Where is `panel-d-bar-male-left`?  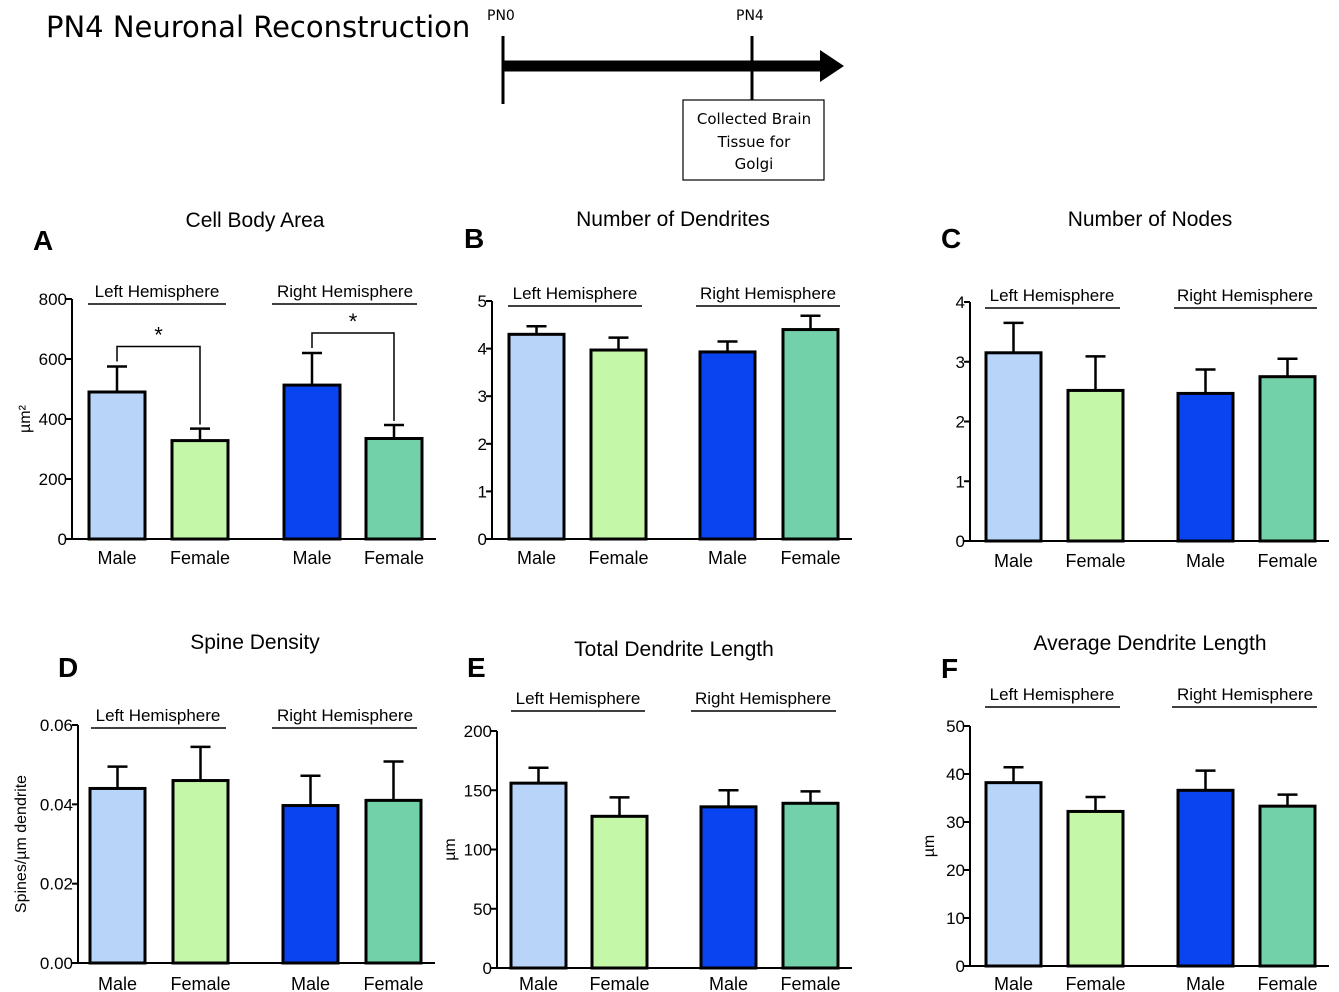
panel-d-bar-male-left is located at coordinates (117, 875).